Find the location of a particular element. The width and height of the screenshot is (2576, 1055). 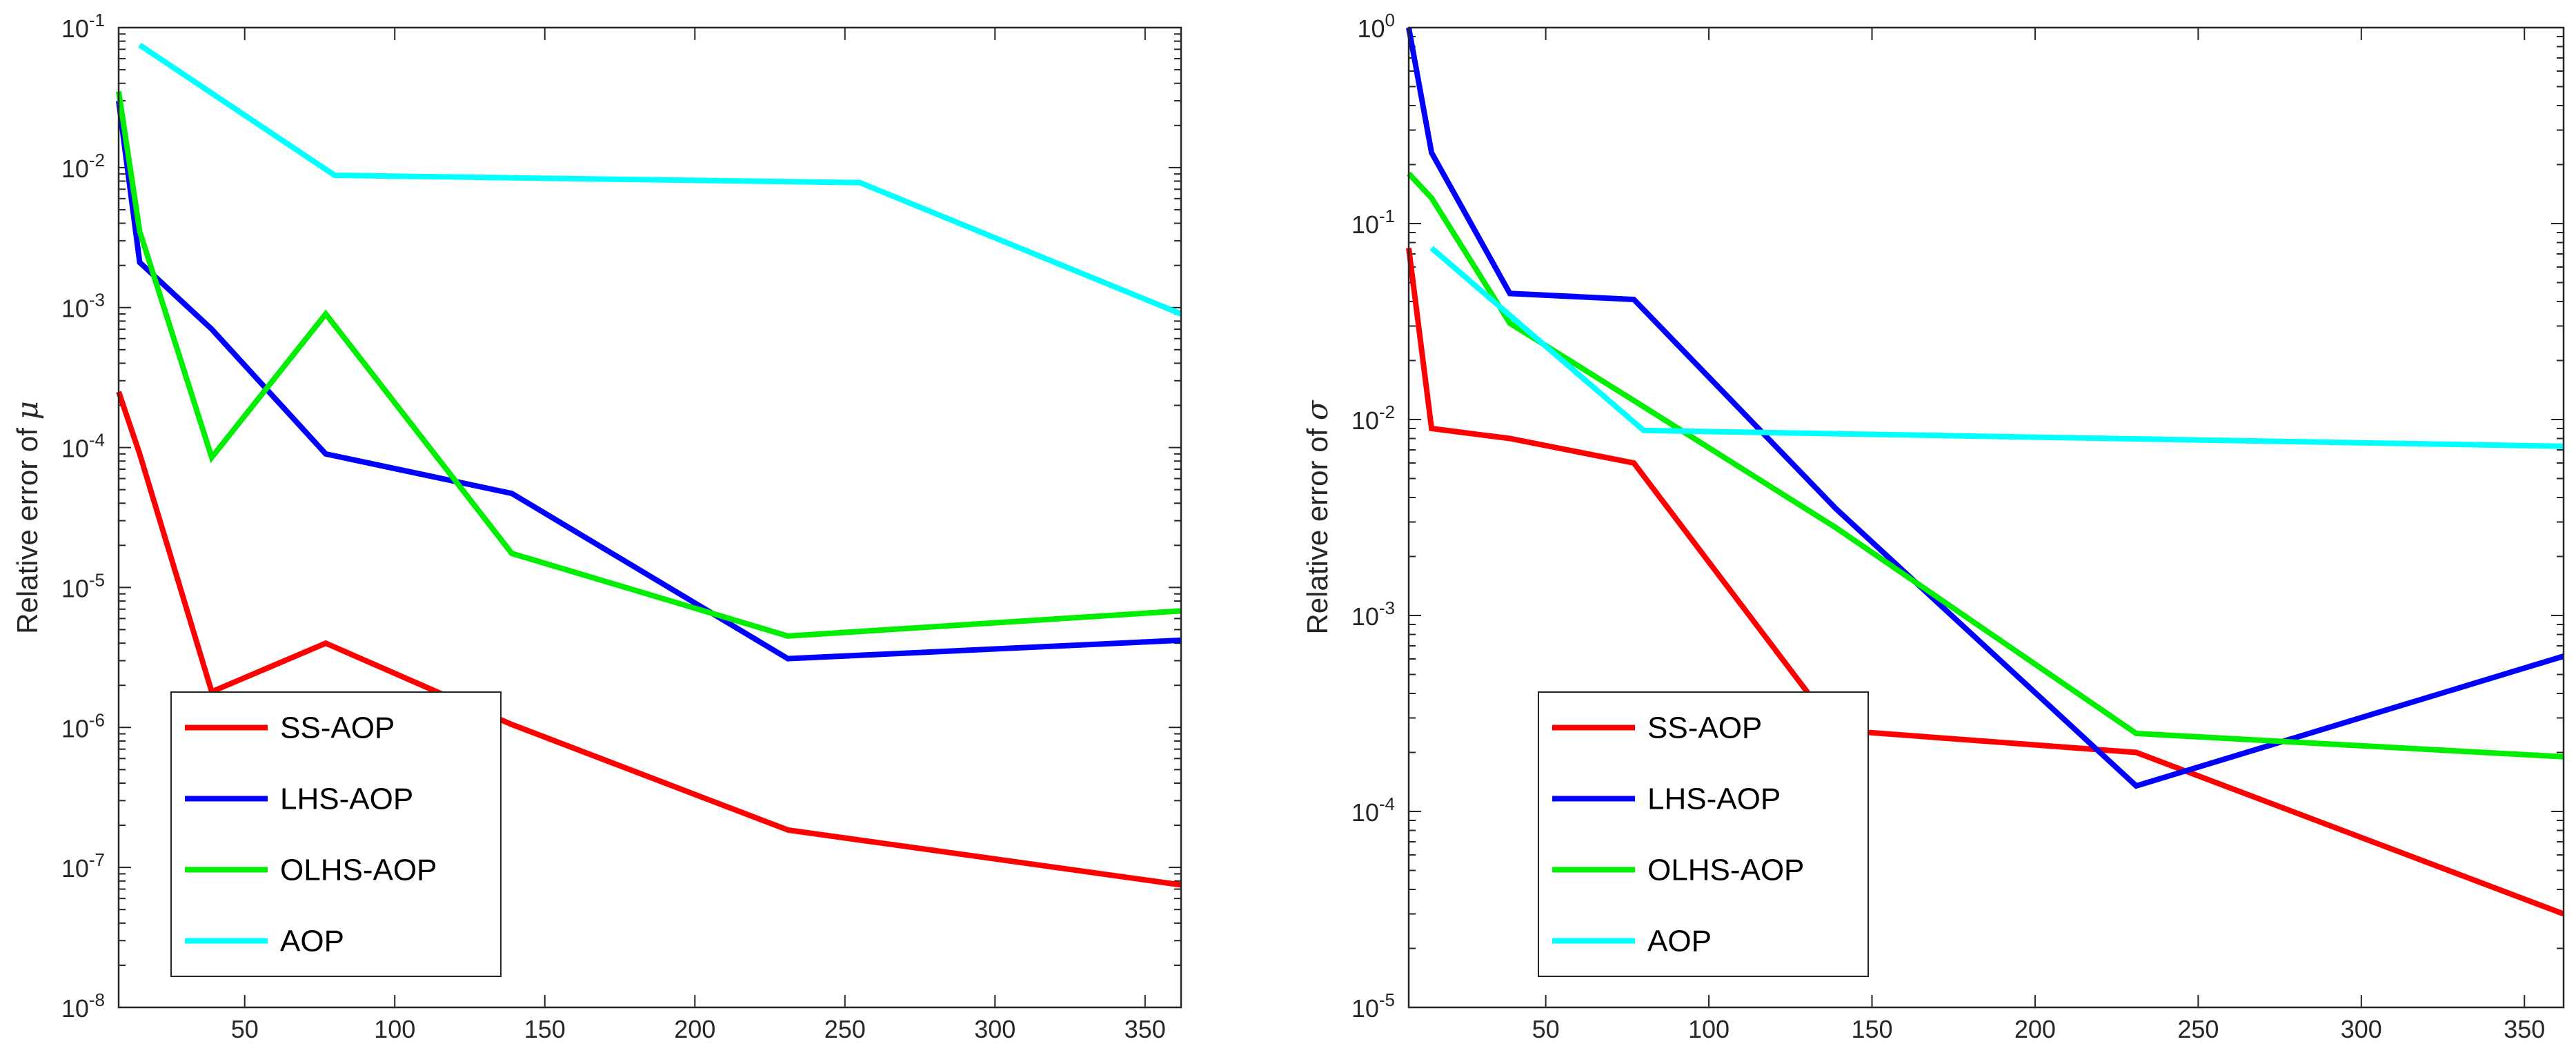

y-tick-label: 10⁰ is located at coordinates (1376, 26).